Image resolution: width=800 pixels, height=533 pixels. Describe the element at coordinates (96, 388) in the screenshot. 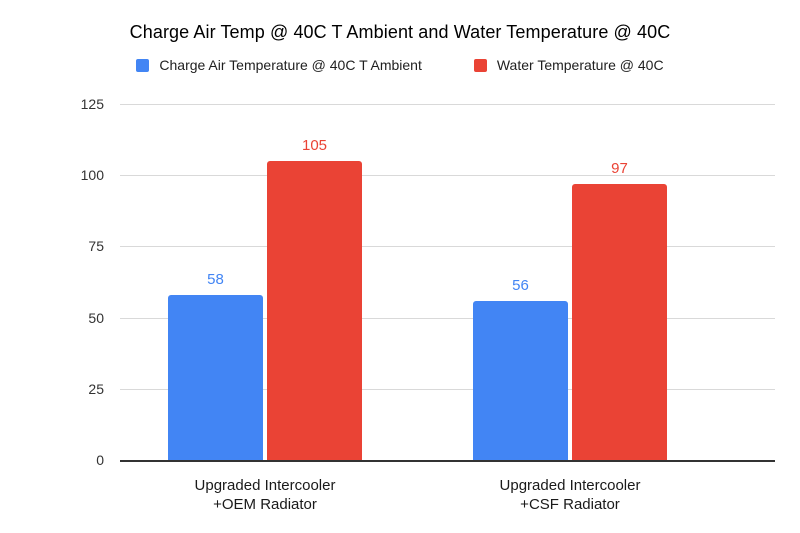

I see `y-tick-label: 25` at that location.